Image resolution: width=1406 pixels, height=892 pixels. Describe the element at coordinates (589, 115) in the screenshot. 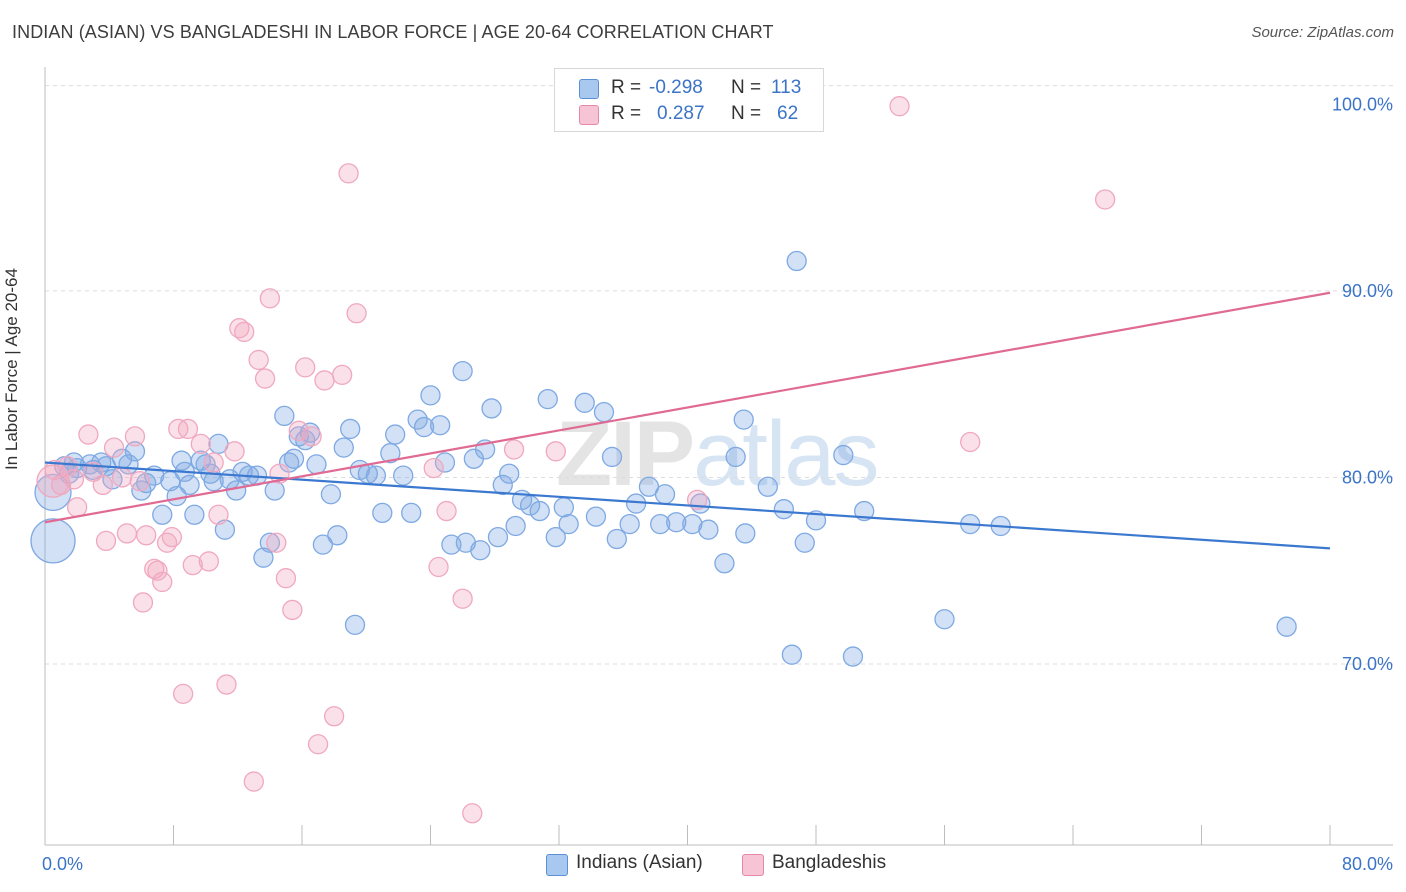

I see `legend-swatch-bangladeshis` at that location.